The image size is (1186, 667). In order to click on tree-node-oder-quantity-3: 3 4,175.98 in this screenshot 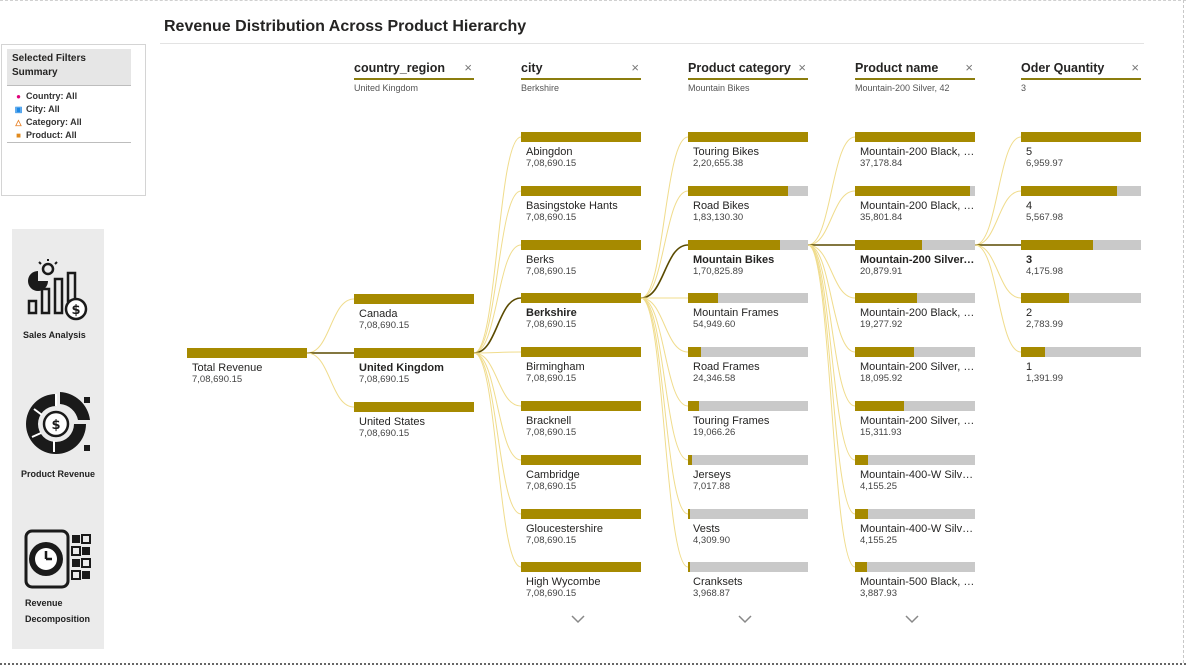, I will do `click(1081, 260)`.